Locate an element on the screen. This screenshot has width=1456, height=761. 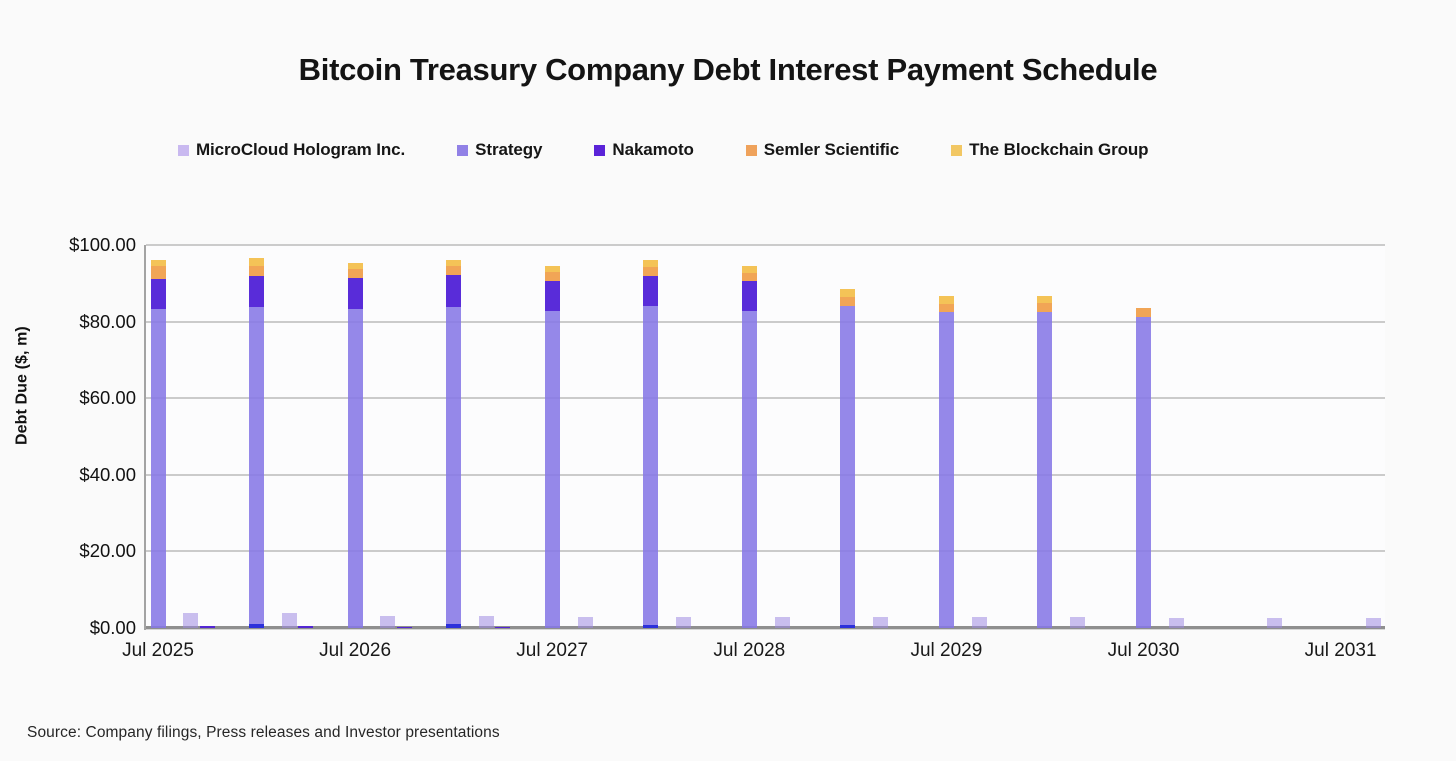
x-axis-line is located at coordinates (765, 628).